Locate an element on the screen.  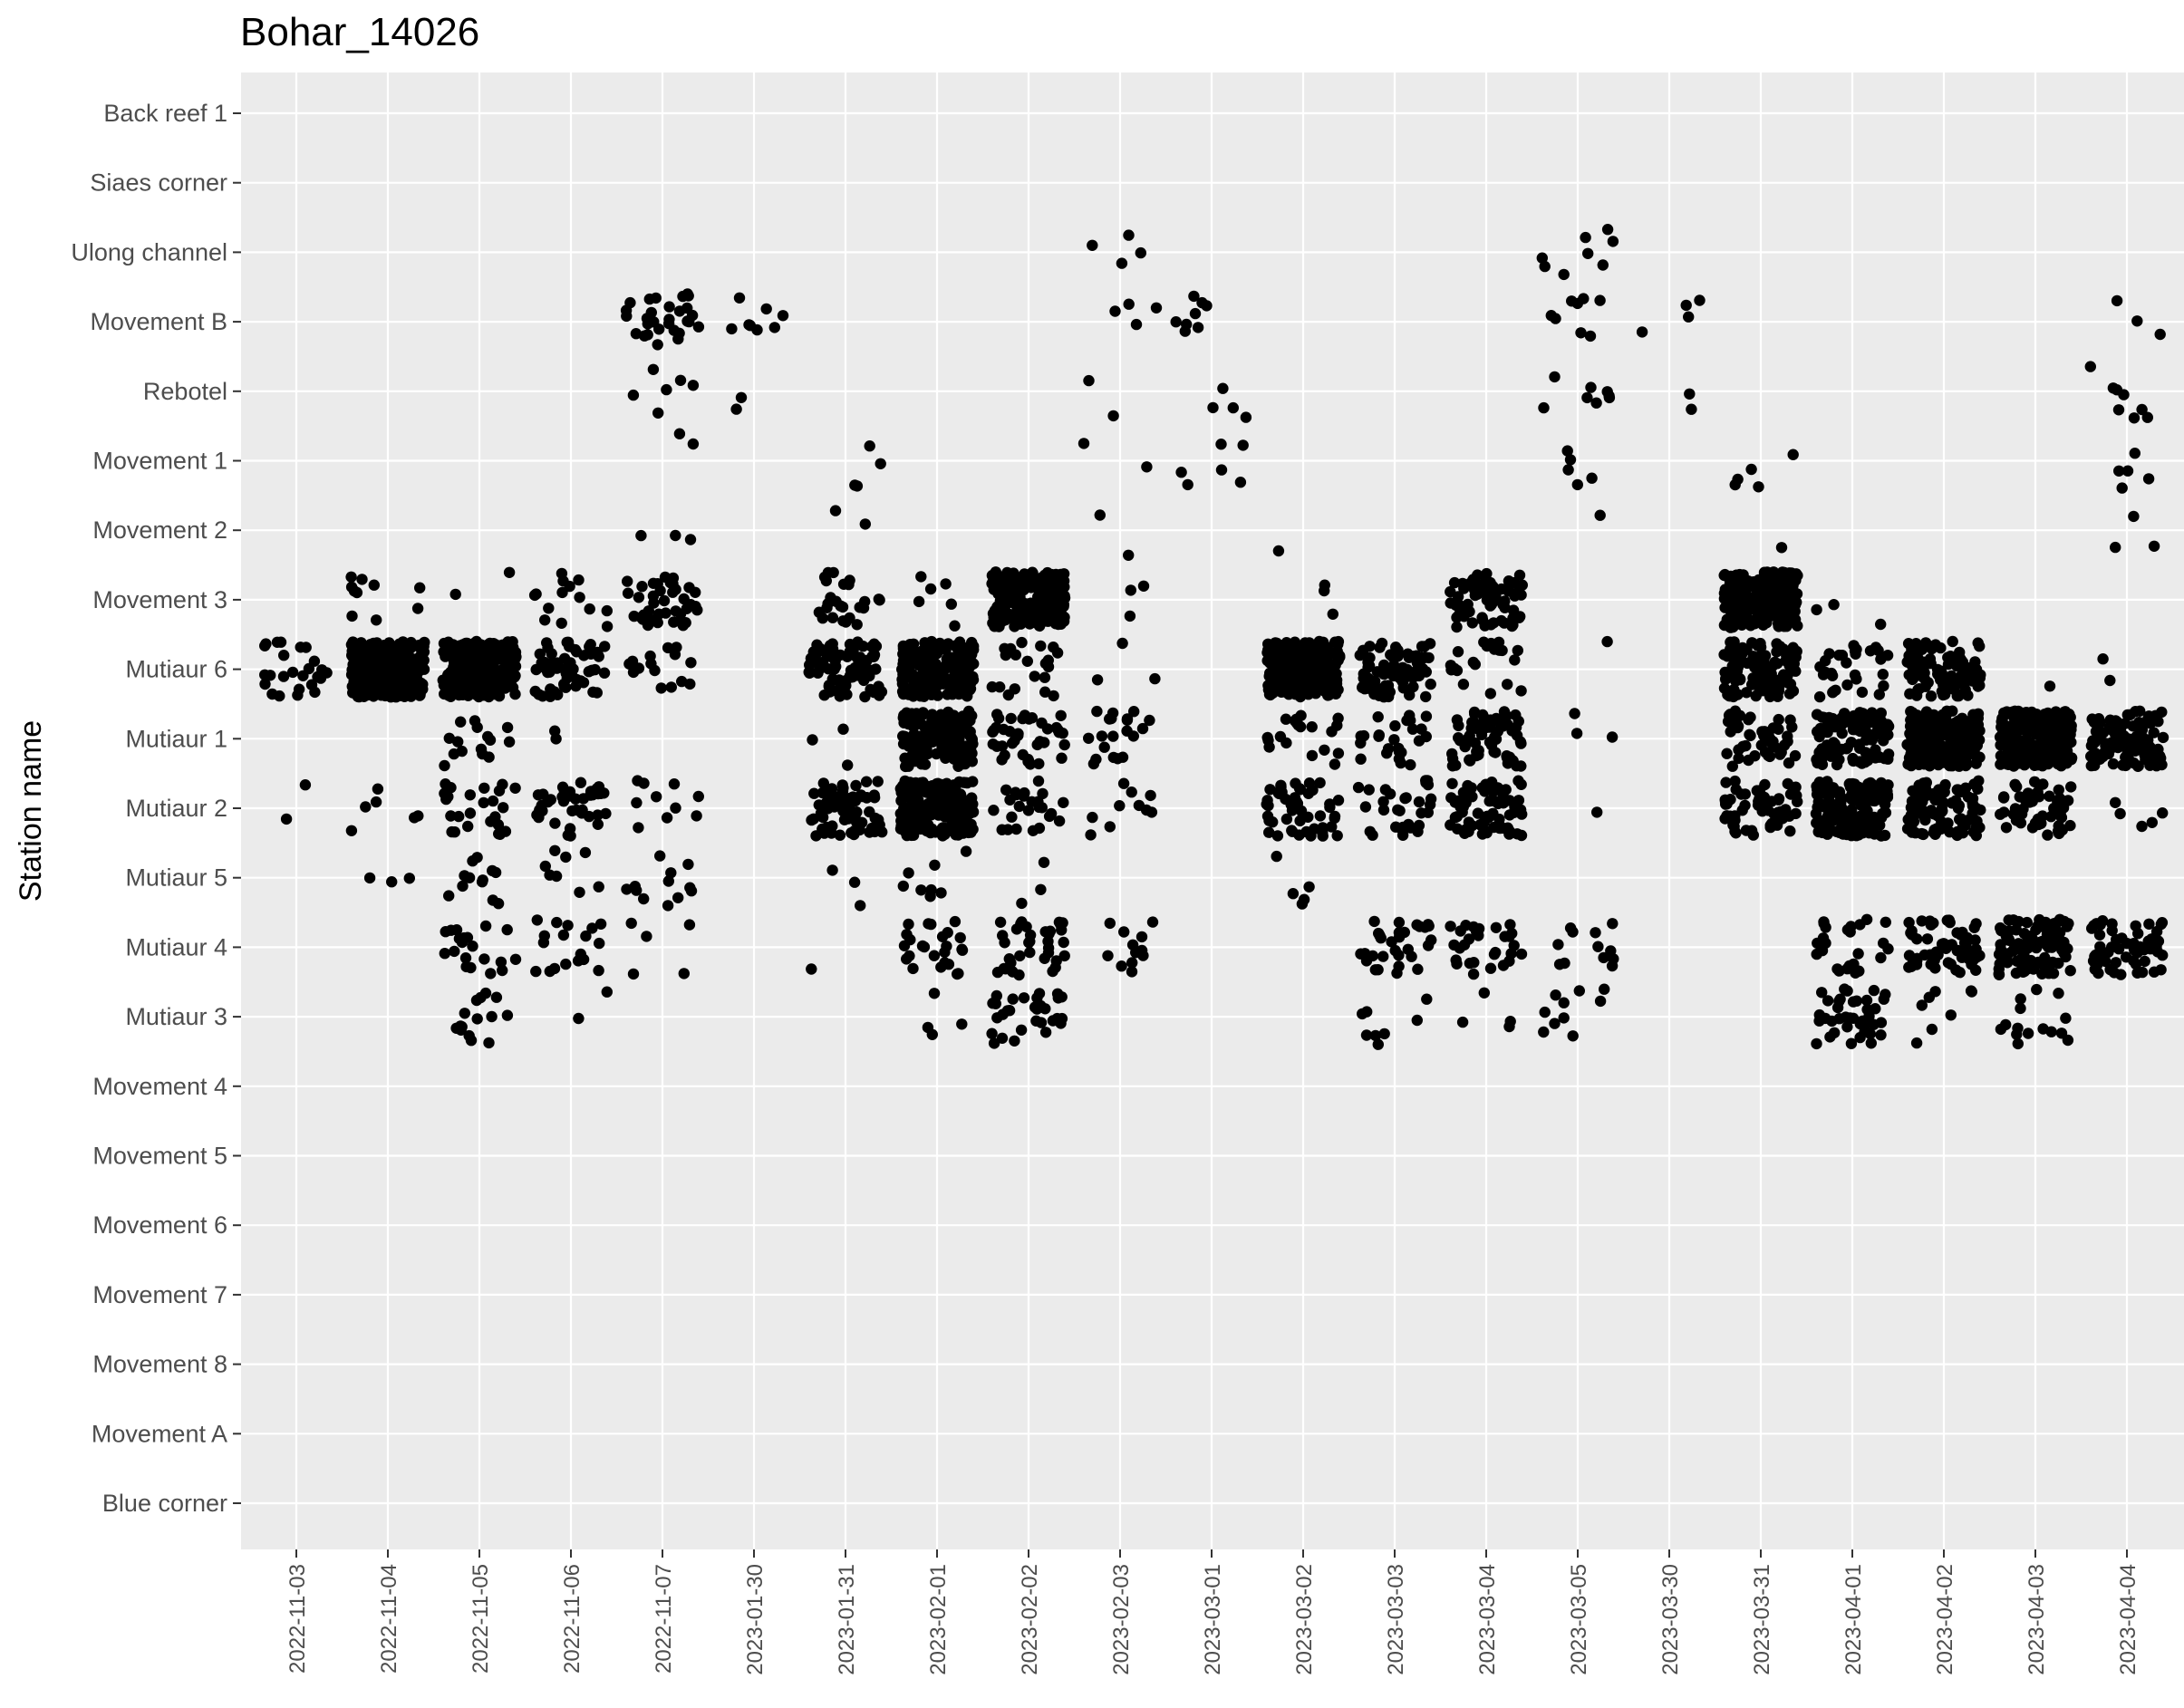
y-tick-label-movement-b: Movement B is located at coordinates (158, 321).